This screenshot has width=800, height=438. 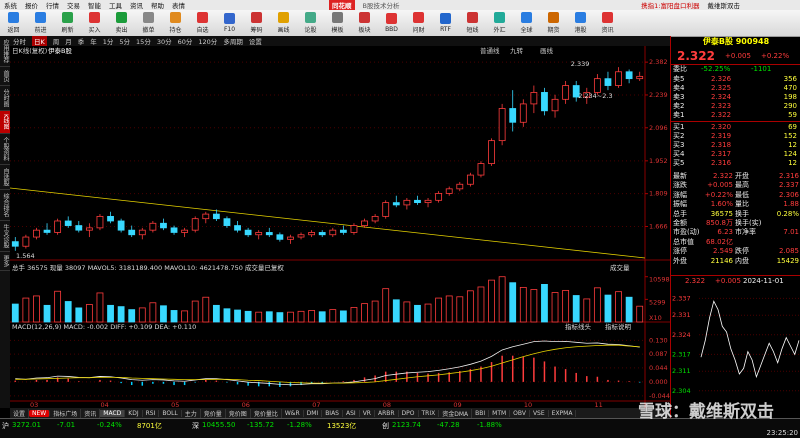 I want to click on period-tab: 1分, so click(x=108, y=42).